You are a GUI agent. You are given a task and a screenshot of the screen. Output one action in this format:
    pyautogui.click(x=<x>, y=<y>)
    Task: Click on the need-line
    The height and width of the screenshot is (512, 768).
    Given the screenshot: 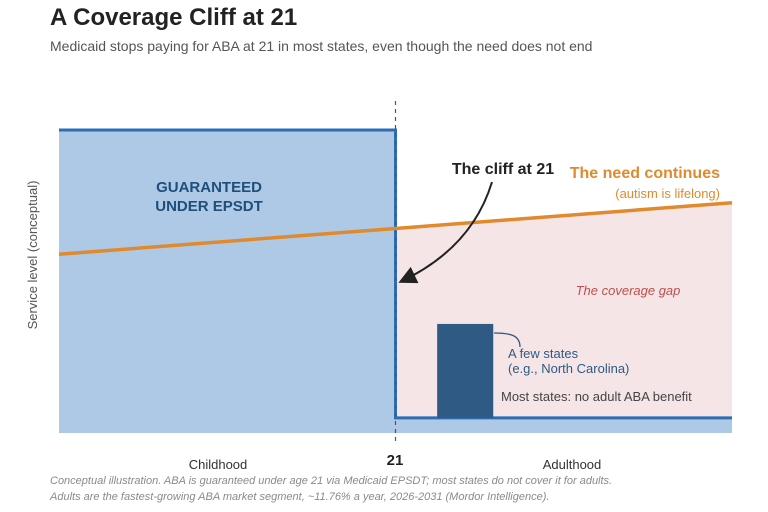 What is the action you would take?
    pyautogui.click(x=395, y=228)
    